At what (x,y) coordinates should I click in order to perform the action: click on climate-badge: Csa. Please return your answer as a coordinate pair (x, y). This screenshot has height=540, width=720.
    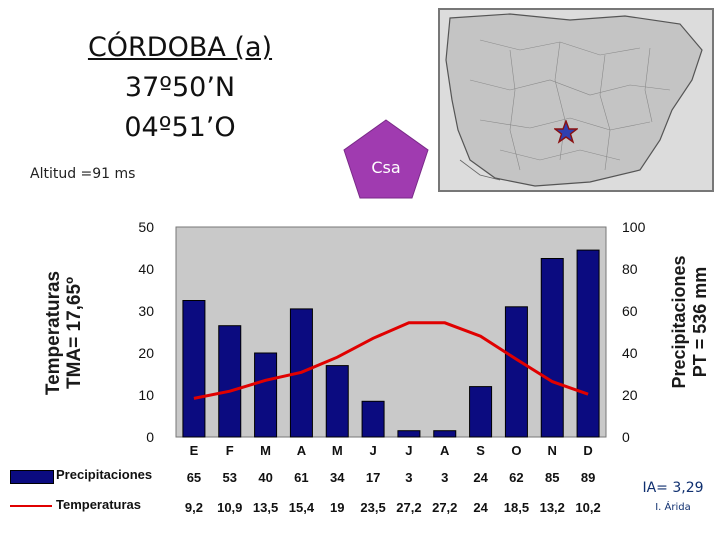
    Looking at the image, I should click on (386, 159).